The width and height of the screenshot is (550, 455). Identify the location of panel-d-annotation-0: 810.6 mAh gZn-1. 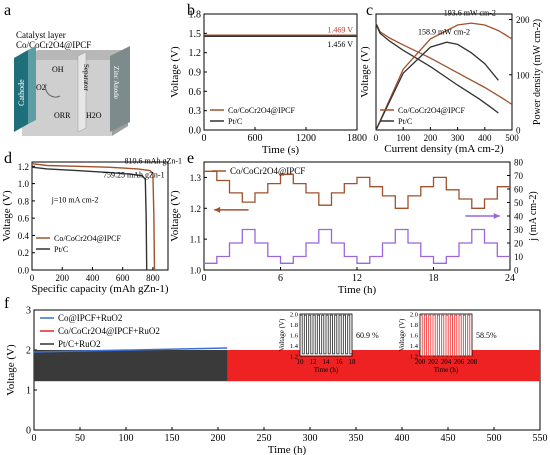
(153, 161).